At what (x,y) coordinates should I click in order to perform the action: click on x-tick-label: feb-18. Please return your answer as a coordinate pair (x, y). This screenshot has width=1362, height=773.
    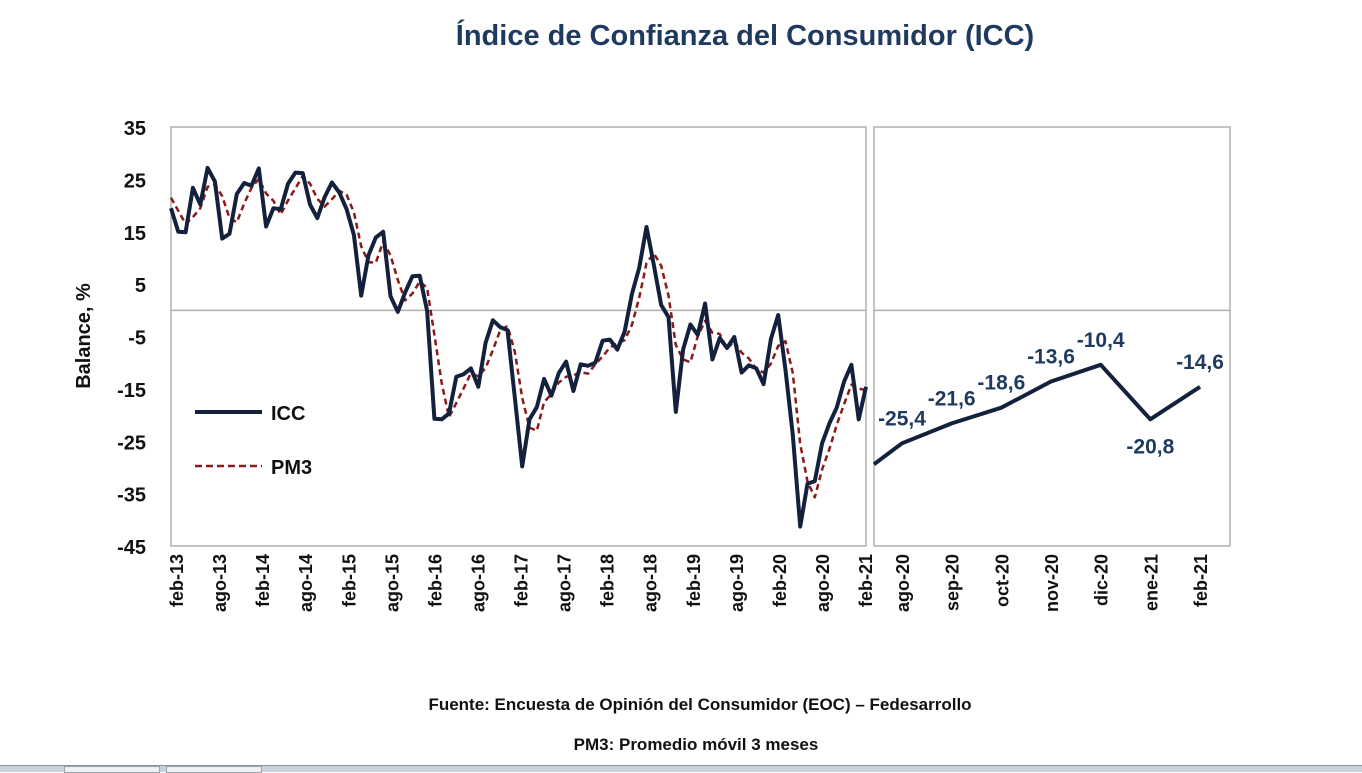
    Looking at the image, I should click on (608, 580).